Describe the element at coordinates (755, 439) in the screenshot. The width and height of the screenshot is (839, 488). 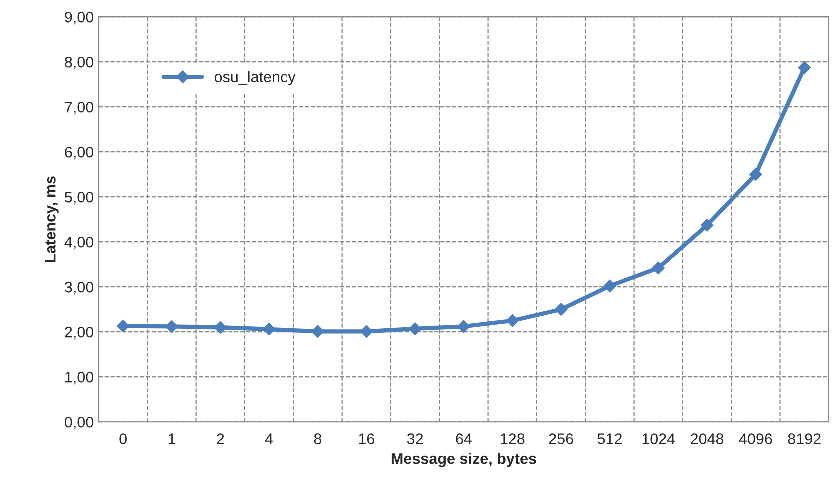
I see `x-tick-label: 4096` at that location.